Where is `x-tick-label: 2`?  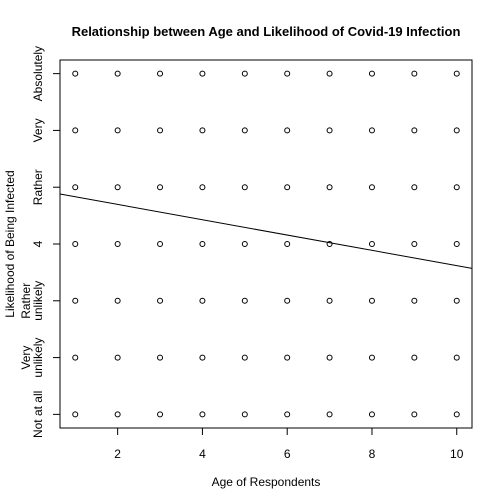
x-tick-label: 2 is located at coordinates (117, 454).